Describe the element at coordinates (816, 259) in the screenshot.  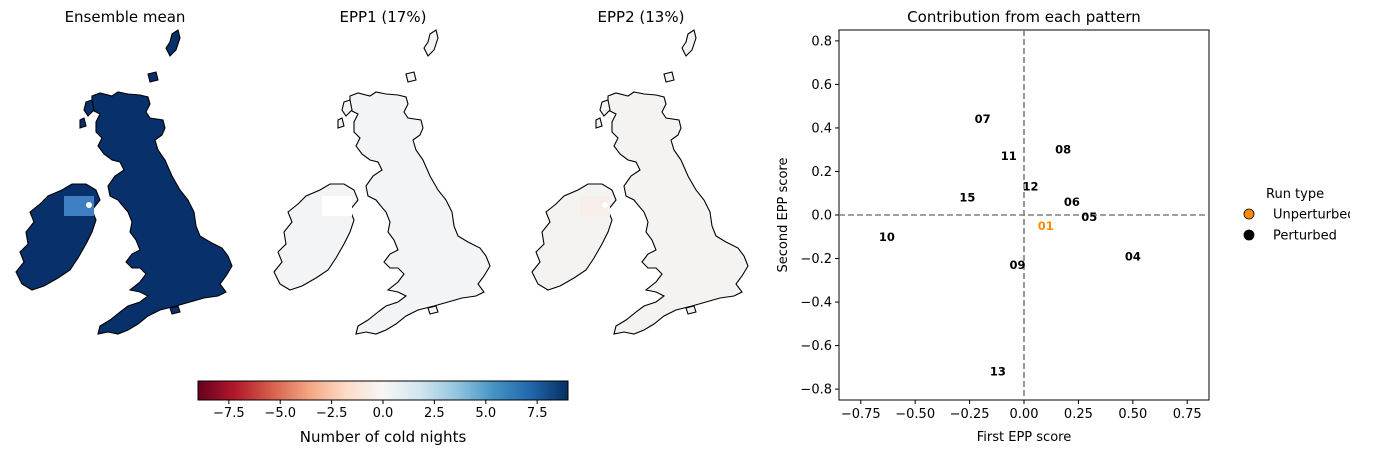
I see `y-tick-label: −0.2` at that location.